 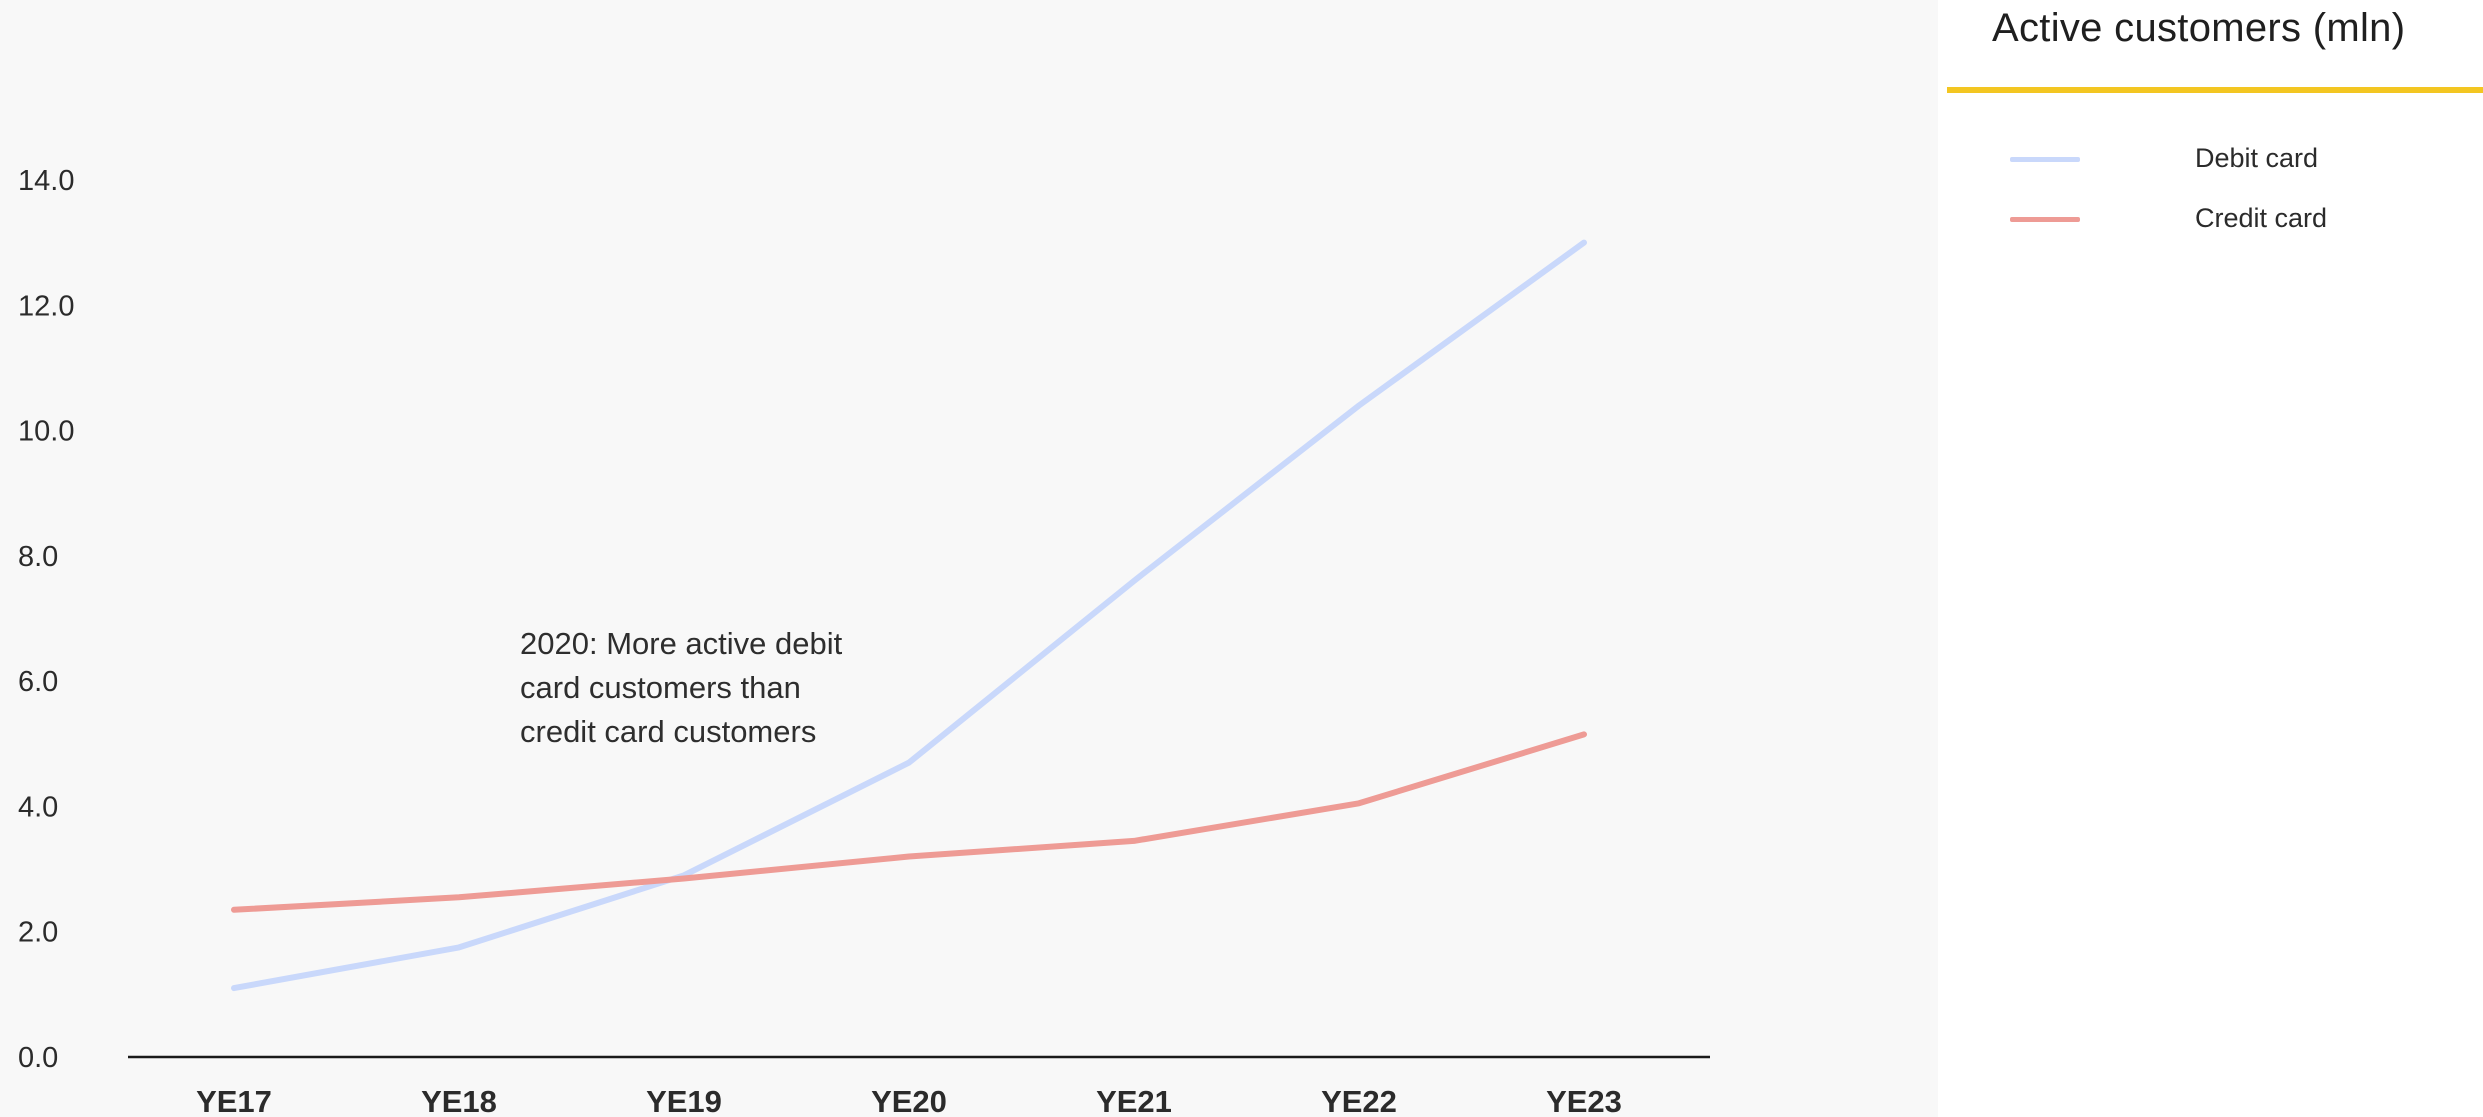 I want to click on x-tick-label: YE19, so click(x=684, y=1100).